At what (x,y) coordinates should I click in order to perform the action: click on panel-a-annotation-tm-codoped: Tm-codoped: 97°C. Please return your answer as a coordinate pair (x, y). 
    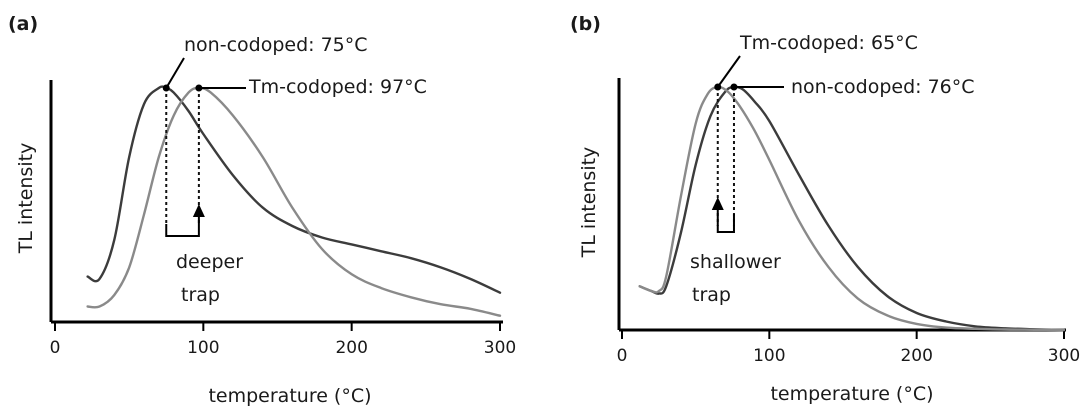
    Looking at the image, I should click on (337, 87).